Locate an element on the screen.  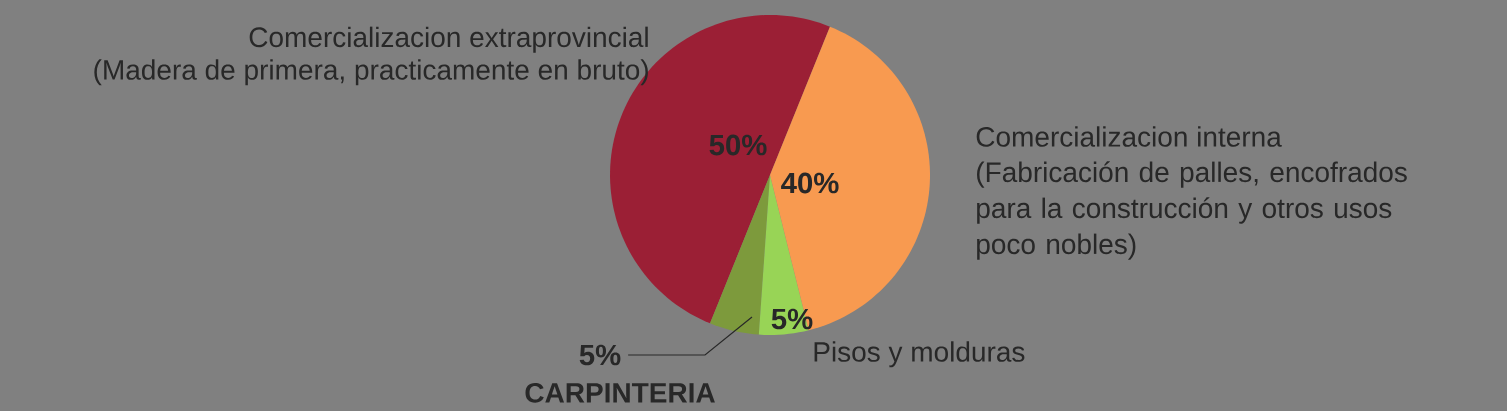
text: (Fabricación de palles, encofrados para la construcción y otros usos poco nobles) is located at coordinates (1192, 210).